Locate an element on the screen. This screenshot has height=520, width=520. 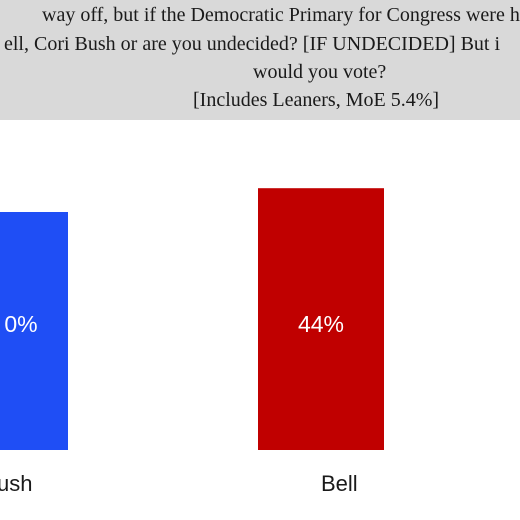
bar-value-bell: 44% is located at coordinates (321, 324).